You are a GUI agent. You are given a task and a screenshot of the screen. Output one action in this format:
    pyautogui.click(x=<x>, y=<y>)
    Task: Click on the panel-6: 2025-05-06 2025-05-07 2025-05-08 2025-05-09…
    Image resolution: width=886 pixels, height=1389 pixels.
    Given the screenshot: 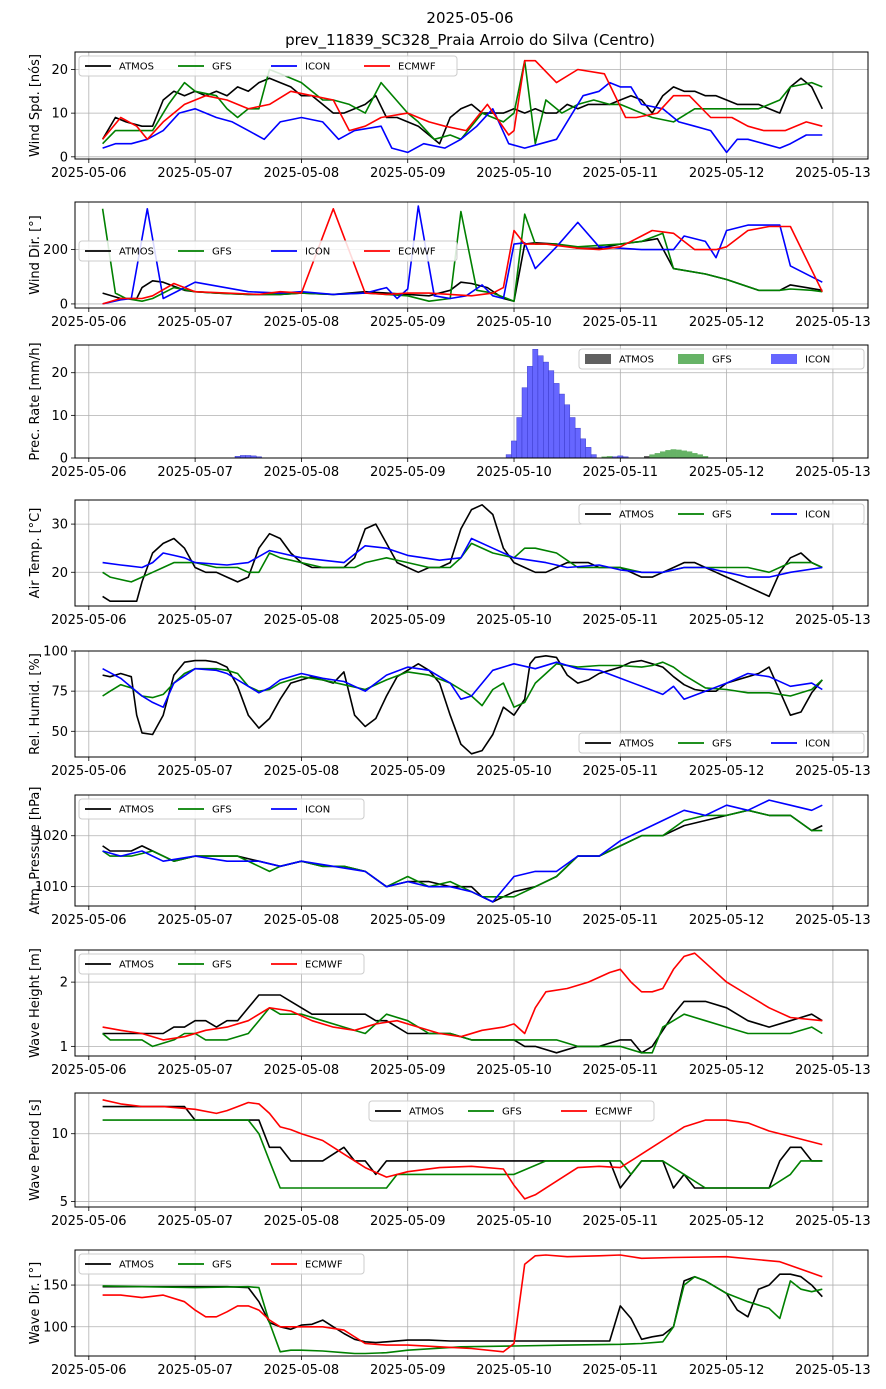 What is the action you would take?
    pyautogui.click(x=449, y=857)
    